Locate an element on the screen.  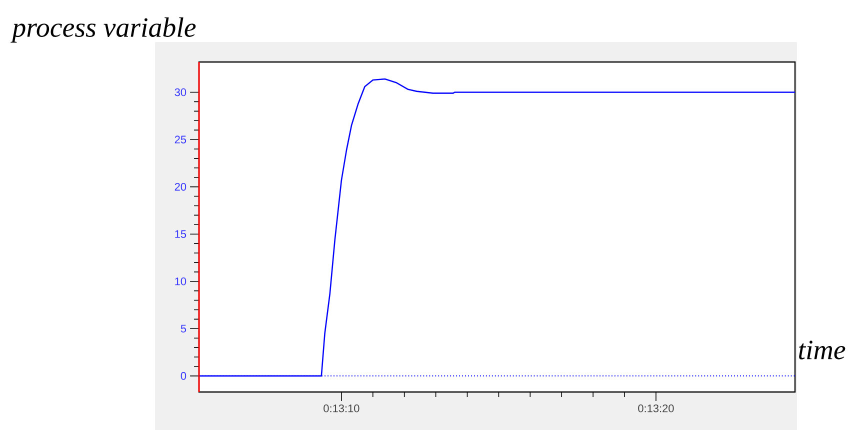
y-axis-title: process variable is located at coordinates (103, 30).